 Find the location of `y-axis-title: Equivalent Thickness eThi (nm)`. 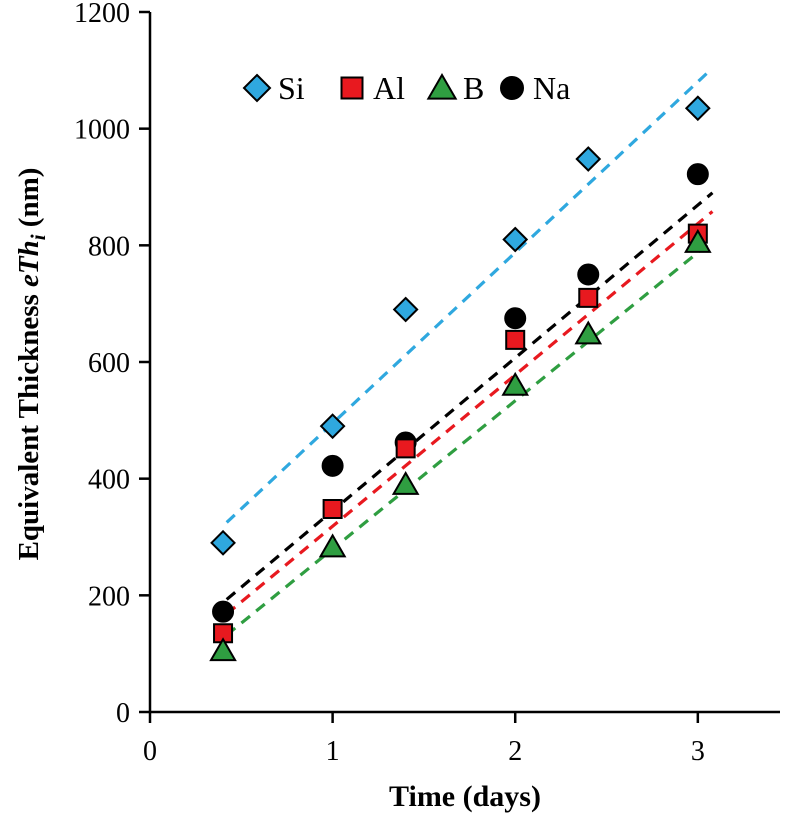

y-axis-title: Equivalent Thickness eThi (nm) is located at coordinates (31, 364).